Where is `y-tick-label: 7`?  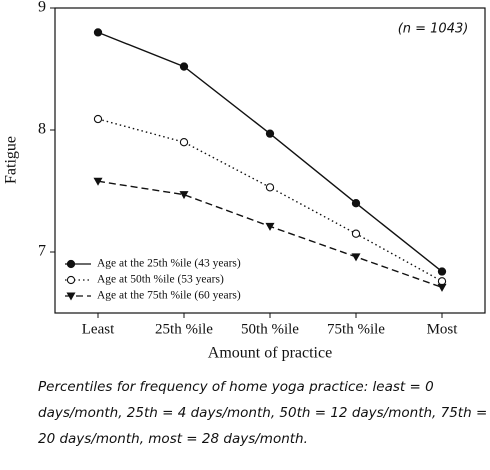 y-tick-label: 7 is located at coordinates (42, 251).